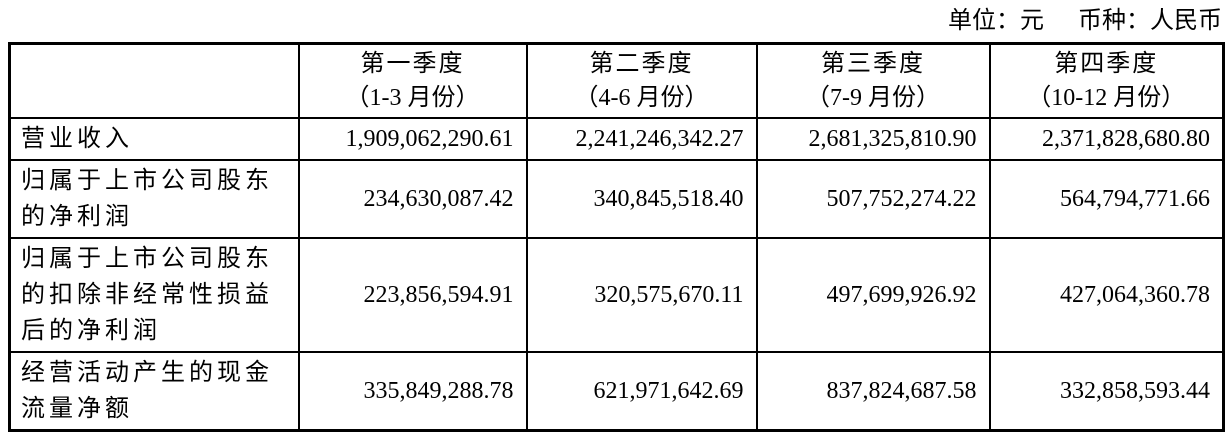 This screenshot has width=1230, height=441. Describe the element at coordinates (873, 64) in the screenshot. I see `quarter-3-title: 第三季度` at that location.